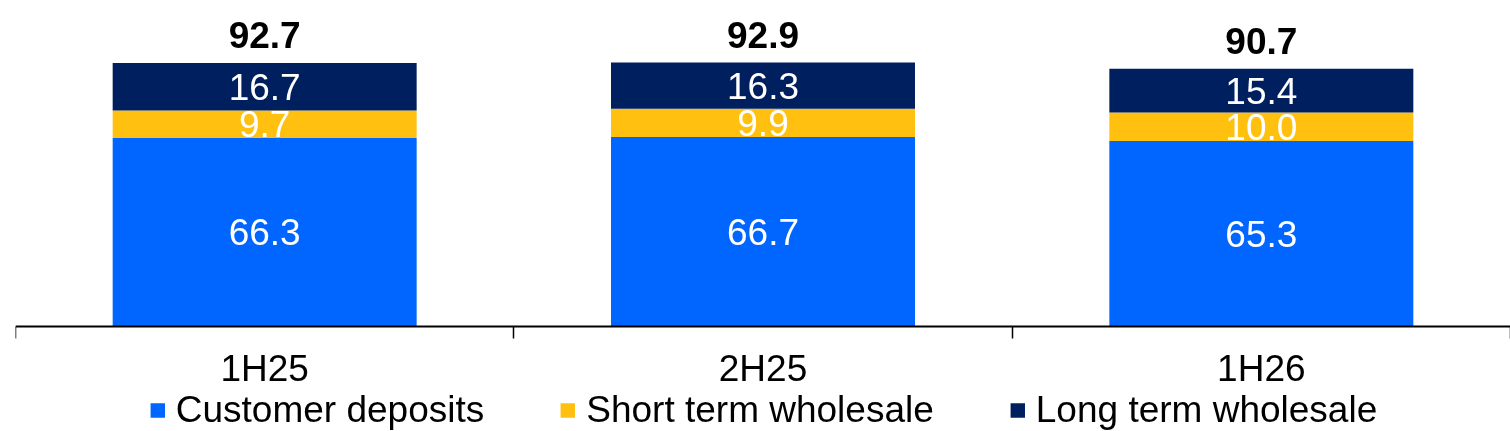  Describe the element at coordinates (1261, 368) in the screenshot. I see `x-tick-label: 1H26` at that location.